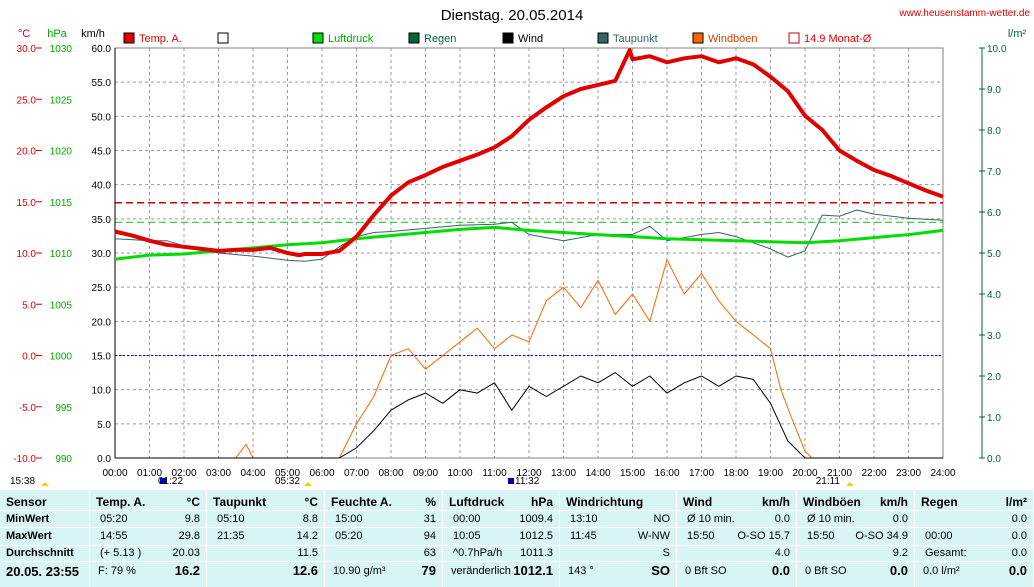 The width and height of the screenshot is (1034, 587). What do you see at coordinates (384, 538) in the screenshot?
I see `table-column-feuchte: Feuchte A.% 15:00 31 05:20 94 63 10.90 g/m³ 79` at bounding box center [384, 538].